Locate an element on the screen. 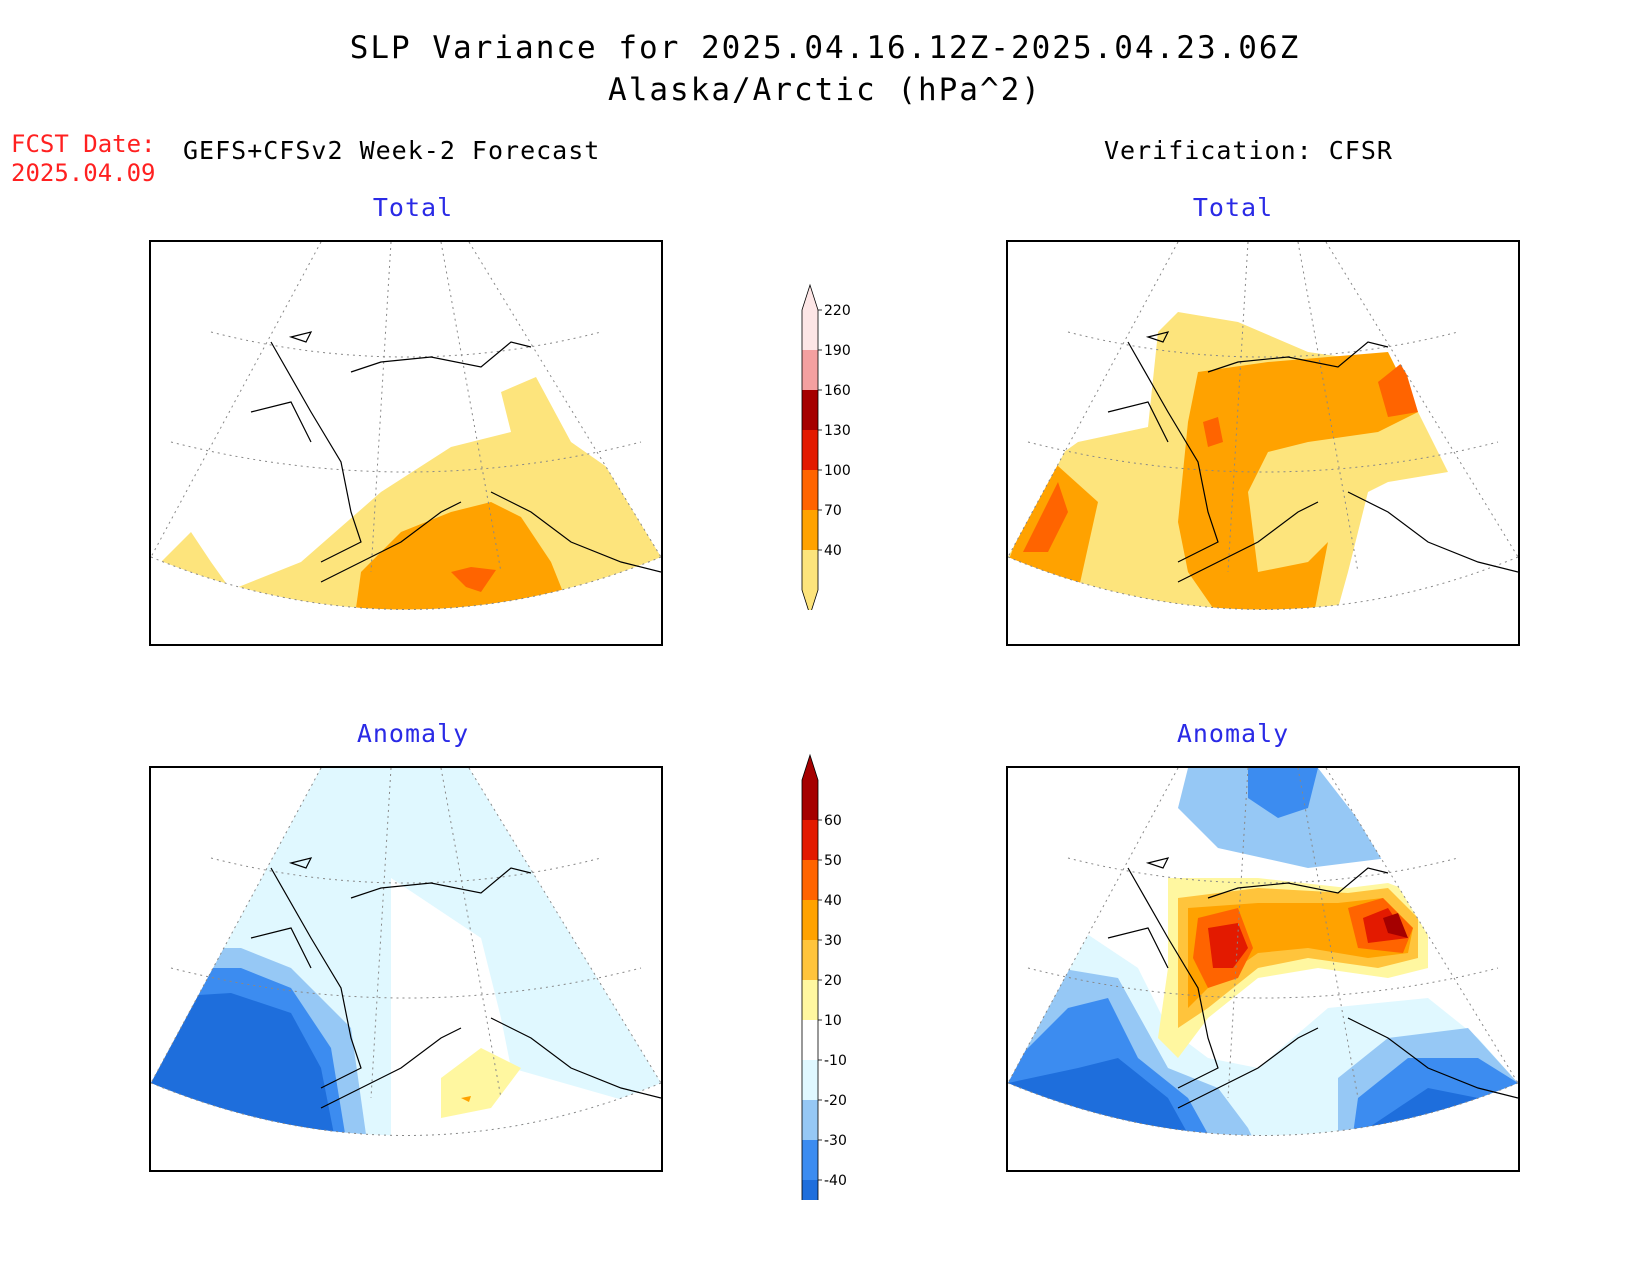 Image resolution: width=1650 pixels, height=1275 pixels. colorbar-total-label: 40 is located at coordinates (833, 551).